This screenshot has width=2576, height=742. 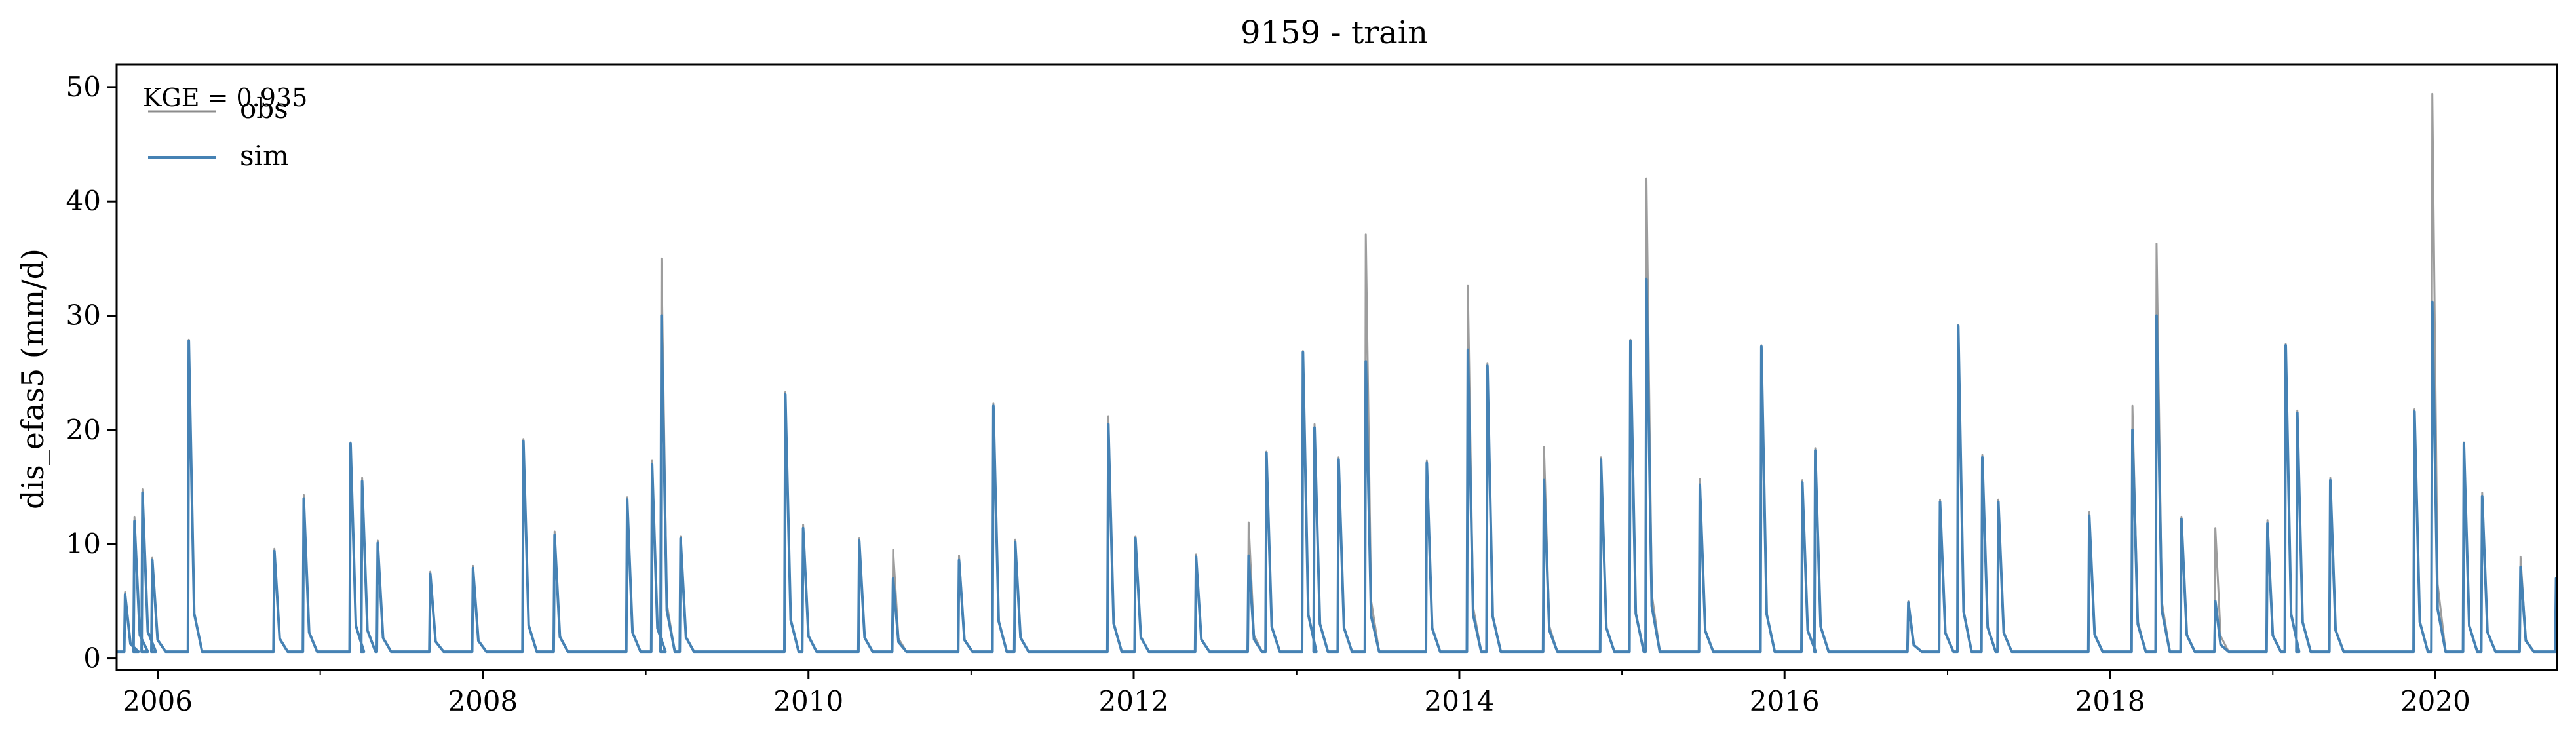 What do you see at coordinates (1785, 701) in the screenshot?
I see `x-tick-label: 2016` at bounding box center [1785, 701].